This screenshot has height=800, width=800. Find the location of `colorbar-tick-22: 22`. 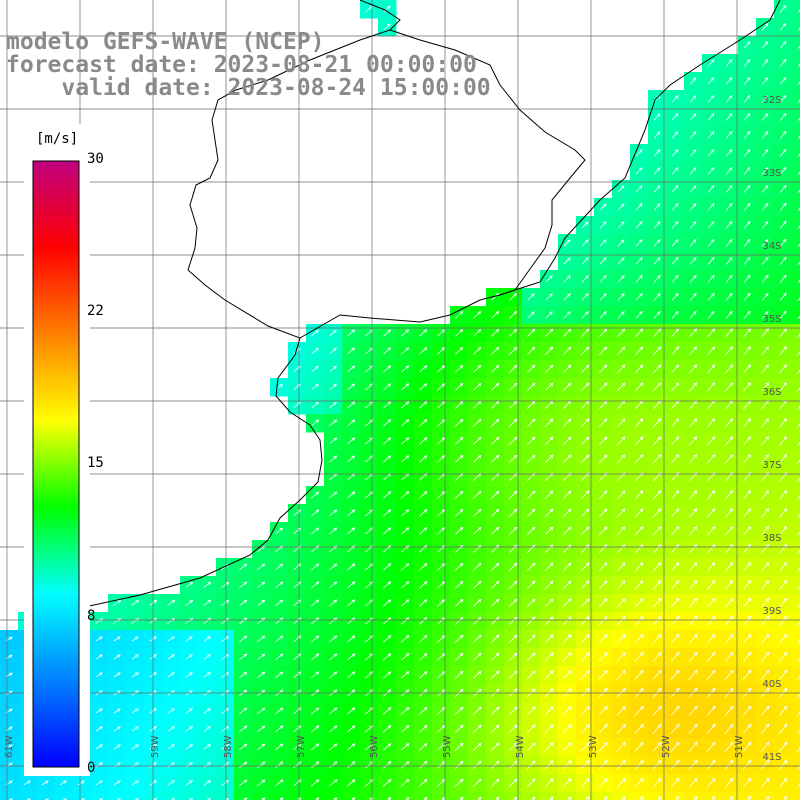

colorbar-tick-22: 22 is located at coordinates (95, 311).